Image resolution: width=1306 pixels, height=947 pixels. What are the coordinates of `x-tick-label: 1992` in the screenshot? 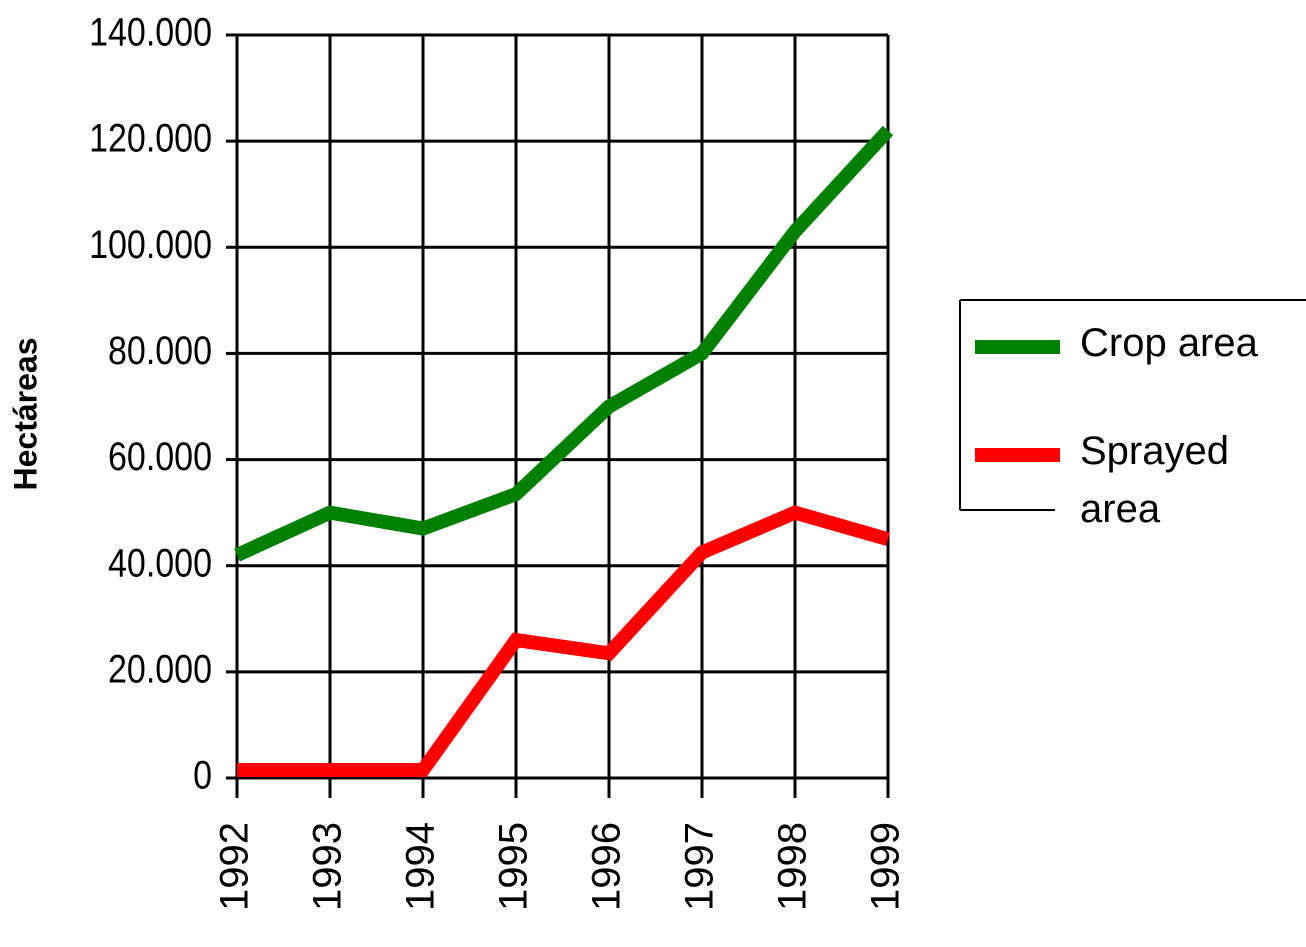 It's located at (235, 866).